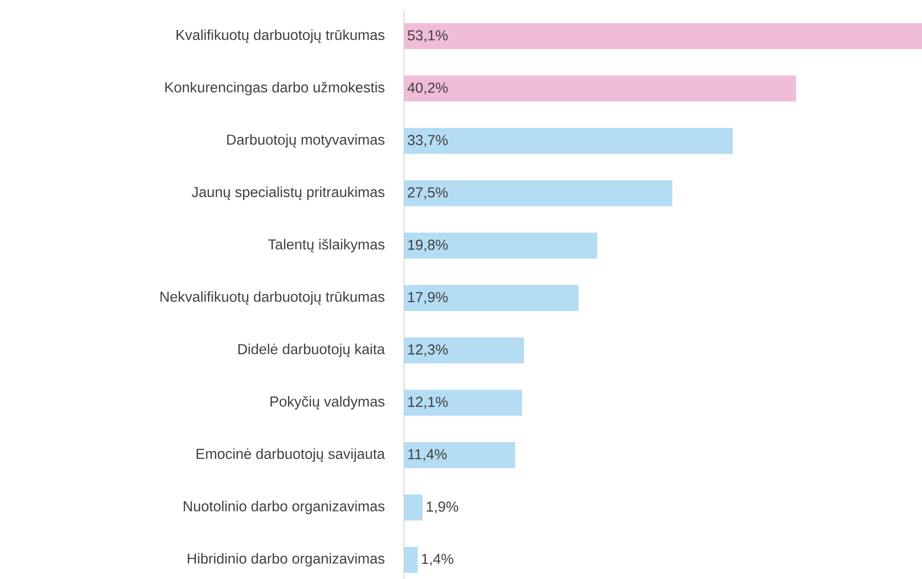 Image resolution: width=922 pixels, height=579 pixels. Describe the element at coordinates (427, 455) in the screenshot. I see `data-label: 11,4%` at that location.